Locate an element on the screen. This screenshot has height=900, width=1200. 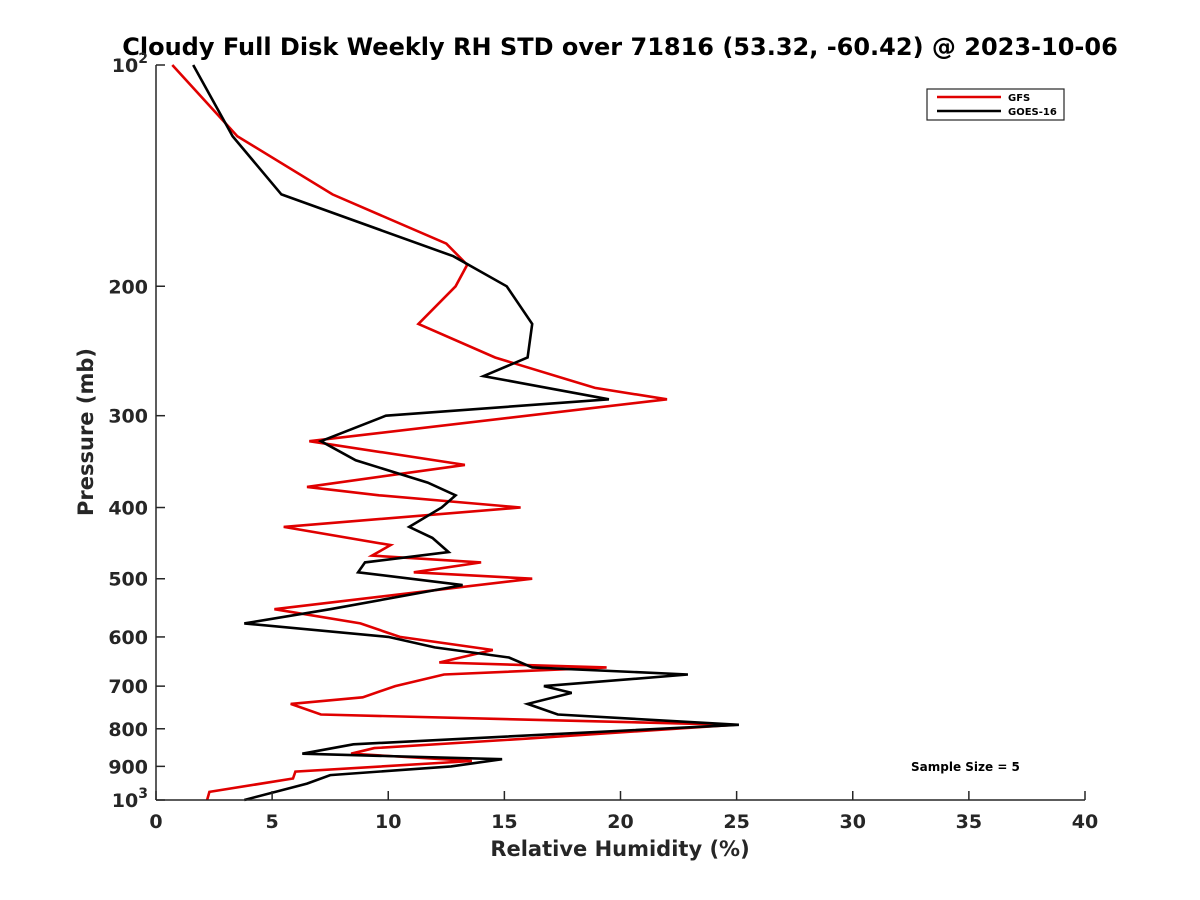
y-tick-label: 10³ is located at coordinates (130, 799).